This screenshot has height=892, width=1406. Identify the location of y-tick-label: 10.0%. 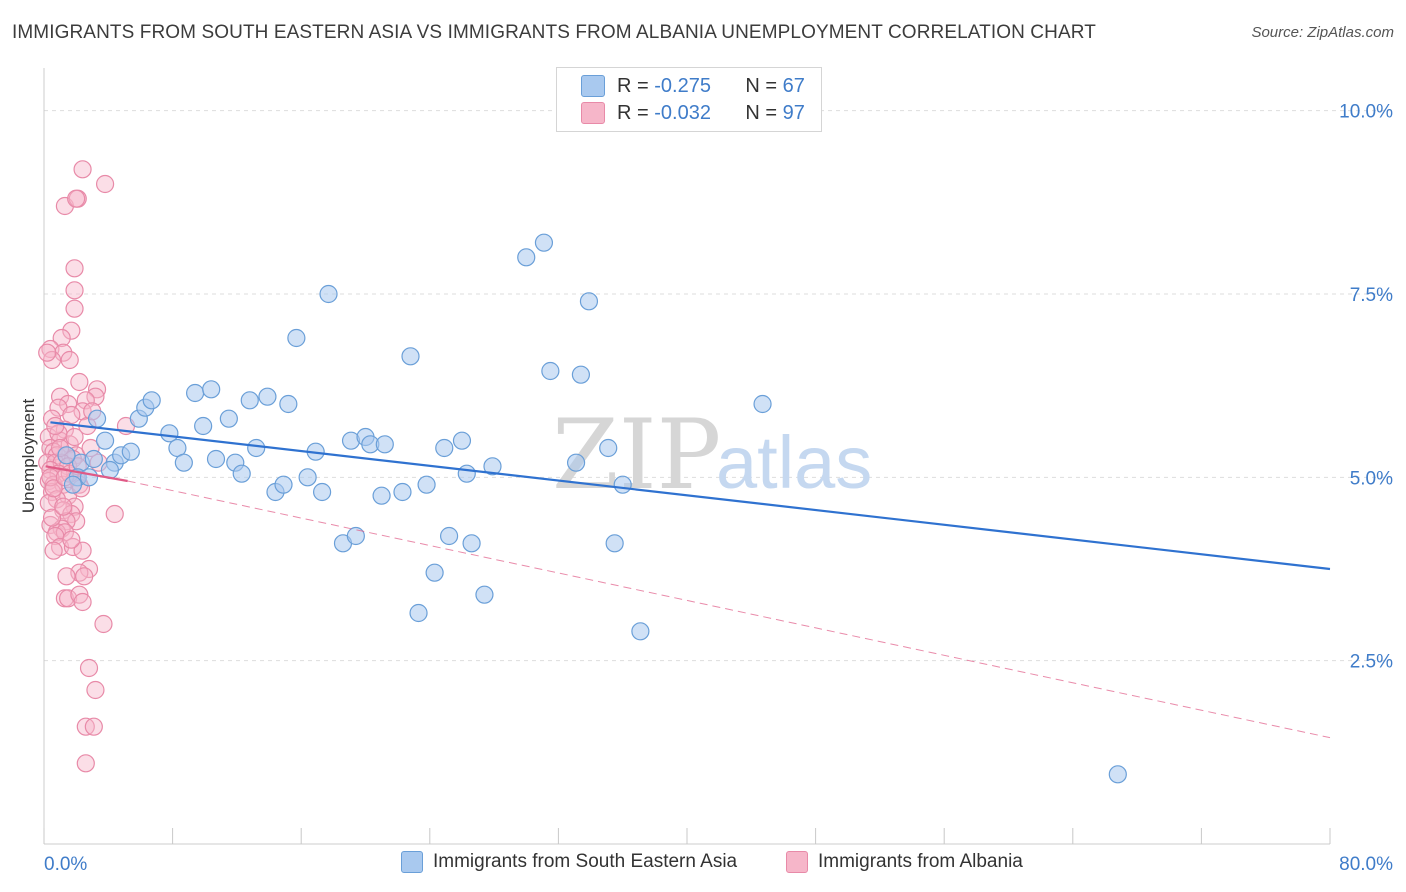
(1366, 112).